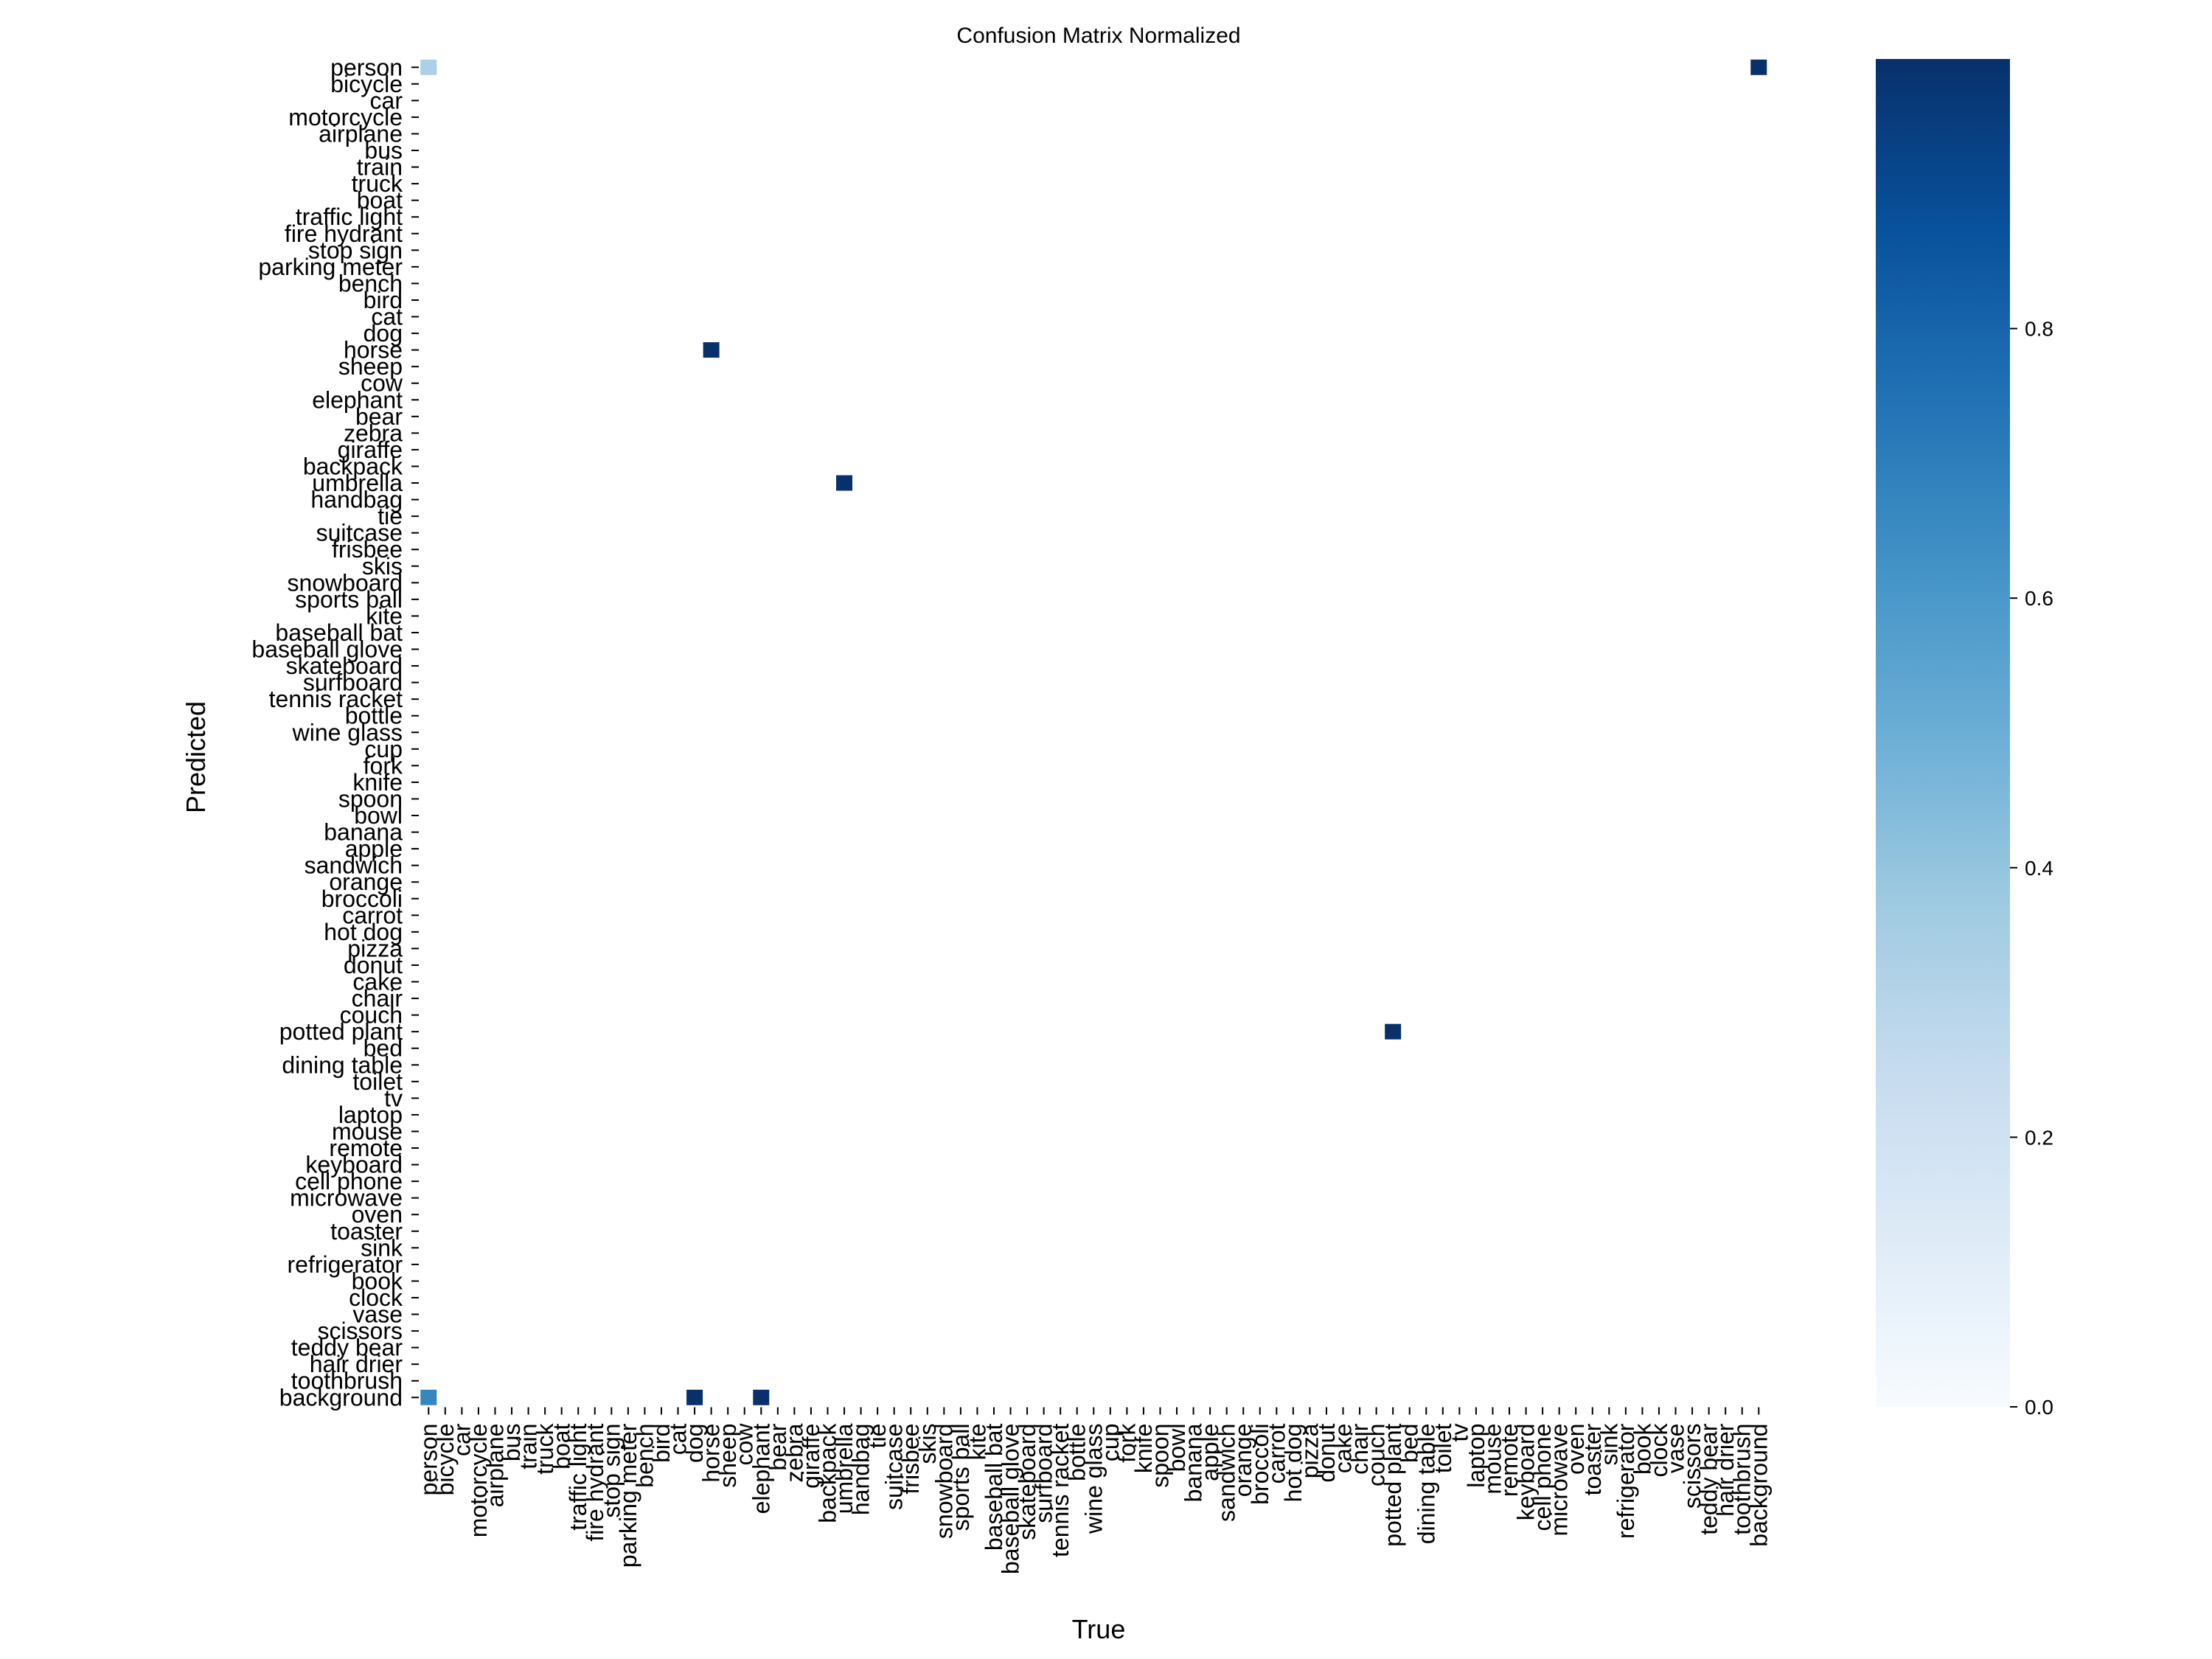 The image size is (2212, 1659). What do you see at coordinates (1359, 1449) in the screenshot?
I see `x-tick-label: chair` at bounding box center [1359, 1449].